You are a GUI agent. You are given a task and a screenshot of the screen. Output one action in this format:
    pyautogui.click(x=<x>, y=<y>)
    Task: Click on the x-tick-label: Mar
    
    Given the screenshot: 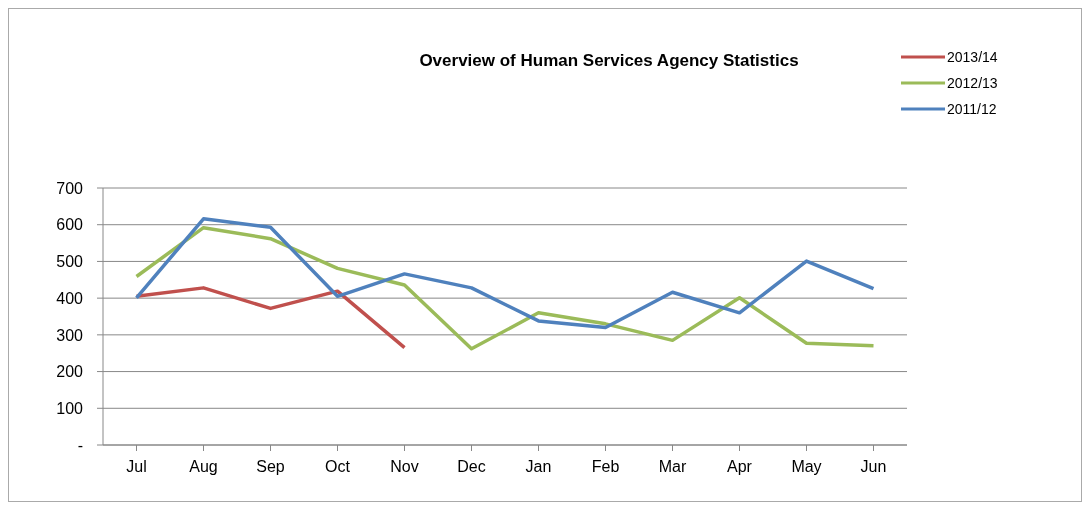 What is the action you would take?
    pyautogui.click(x=672, y=467)
    